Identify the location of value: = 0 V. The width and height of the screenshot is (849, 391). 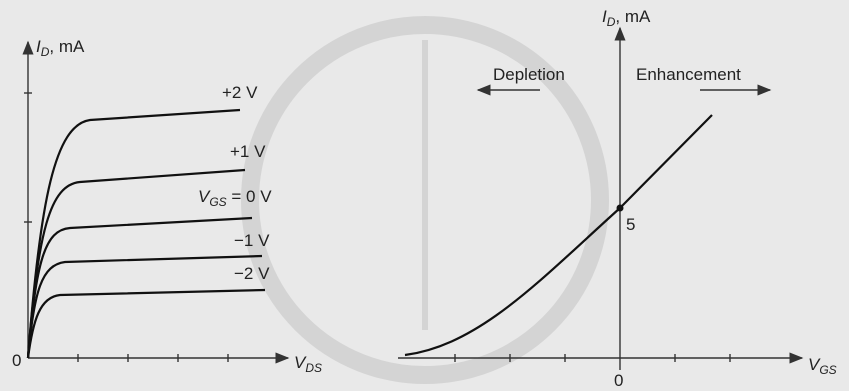
(250, 196).